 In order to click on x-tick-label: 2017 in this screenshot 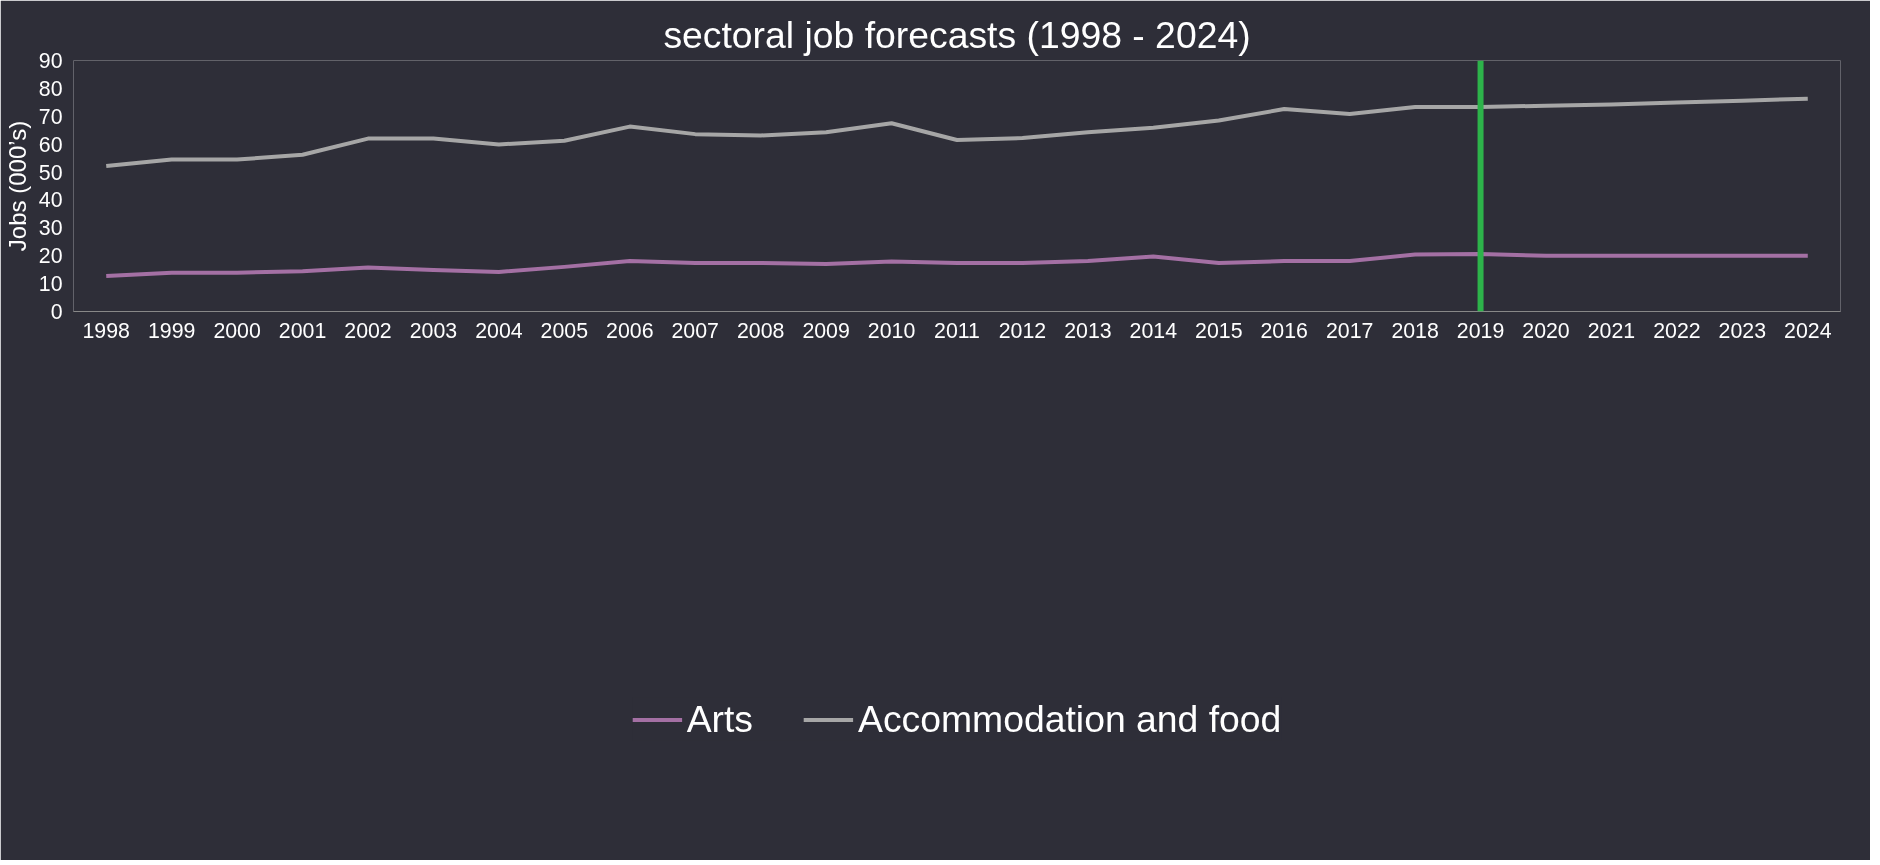, I will do `click(1349, 330)`.